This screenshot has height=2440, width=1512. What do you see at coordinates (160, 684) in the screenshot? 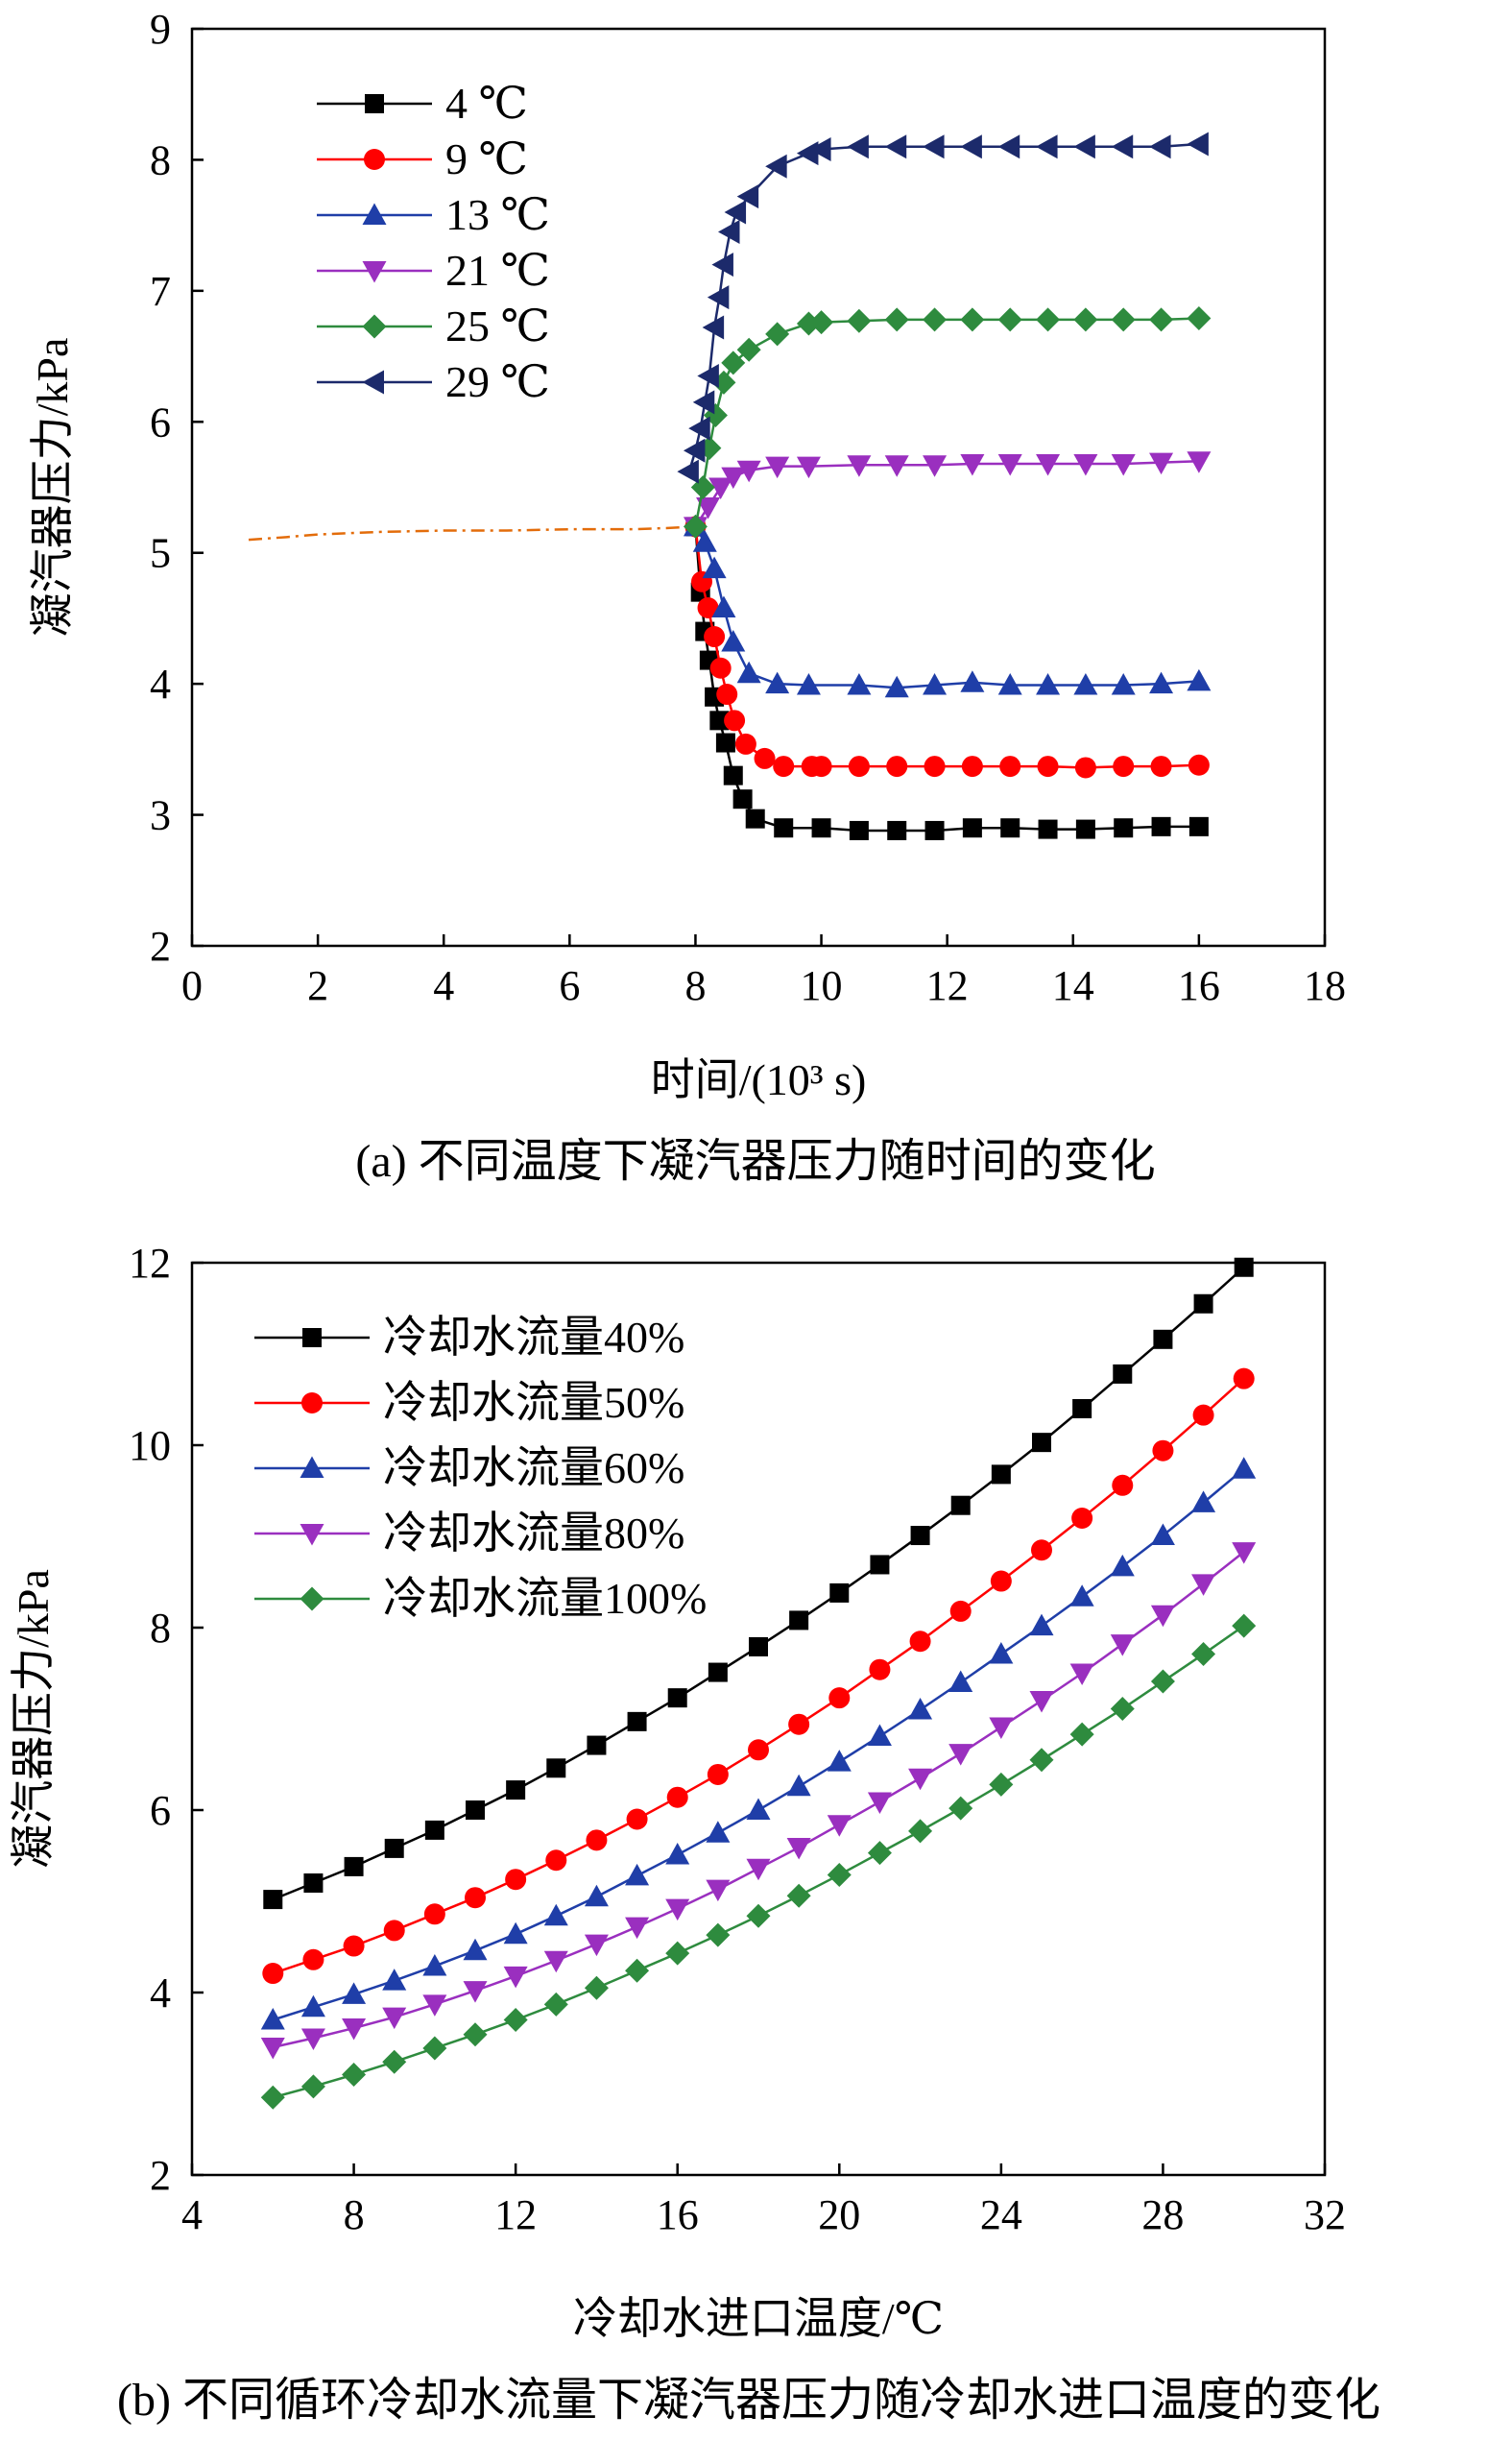
I see `y-tick-label: 4` at bounding box center [160, 684].